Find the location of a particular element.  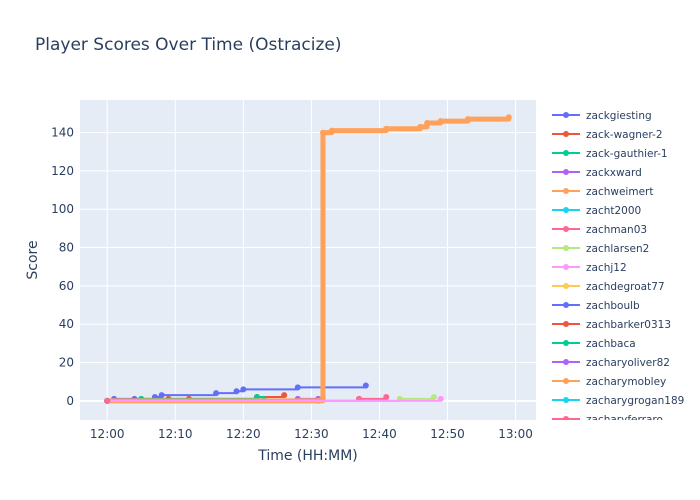

y-tick-label: 0 is located at coordinates (70, 401).